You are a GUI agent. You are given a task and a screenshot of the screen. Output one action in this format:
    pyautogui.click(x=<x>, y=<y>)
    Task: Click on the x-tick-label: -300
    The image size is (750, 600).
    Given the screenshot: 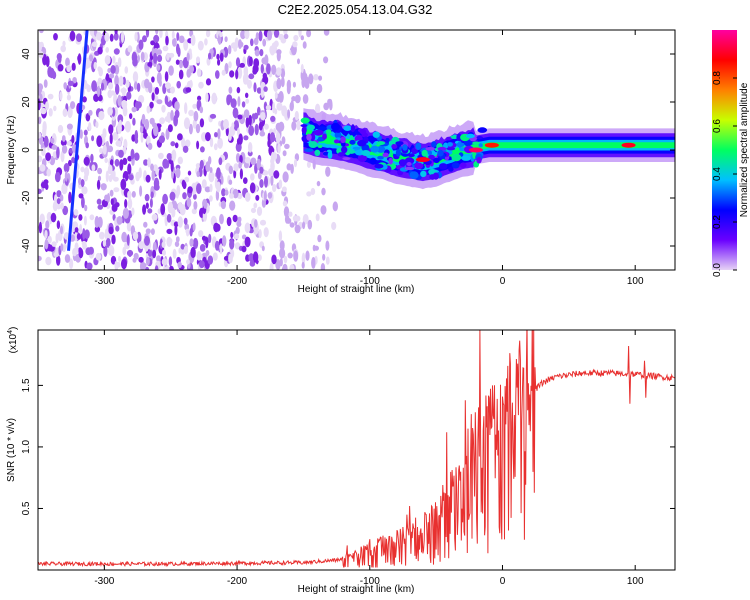 What is the action you would take?
    pyautogui.click(x=104, y=581)
    